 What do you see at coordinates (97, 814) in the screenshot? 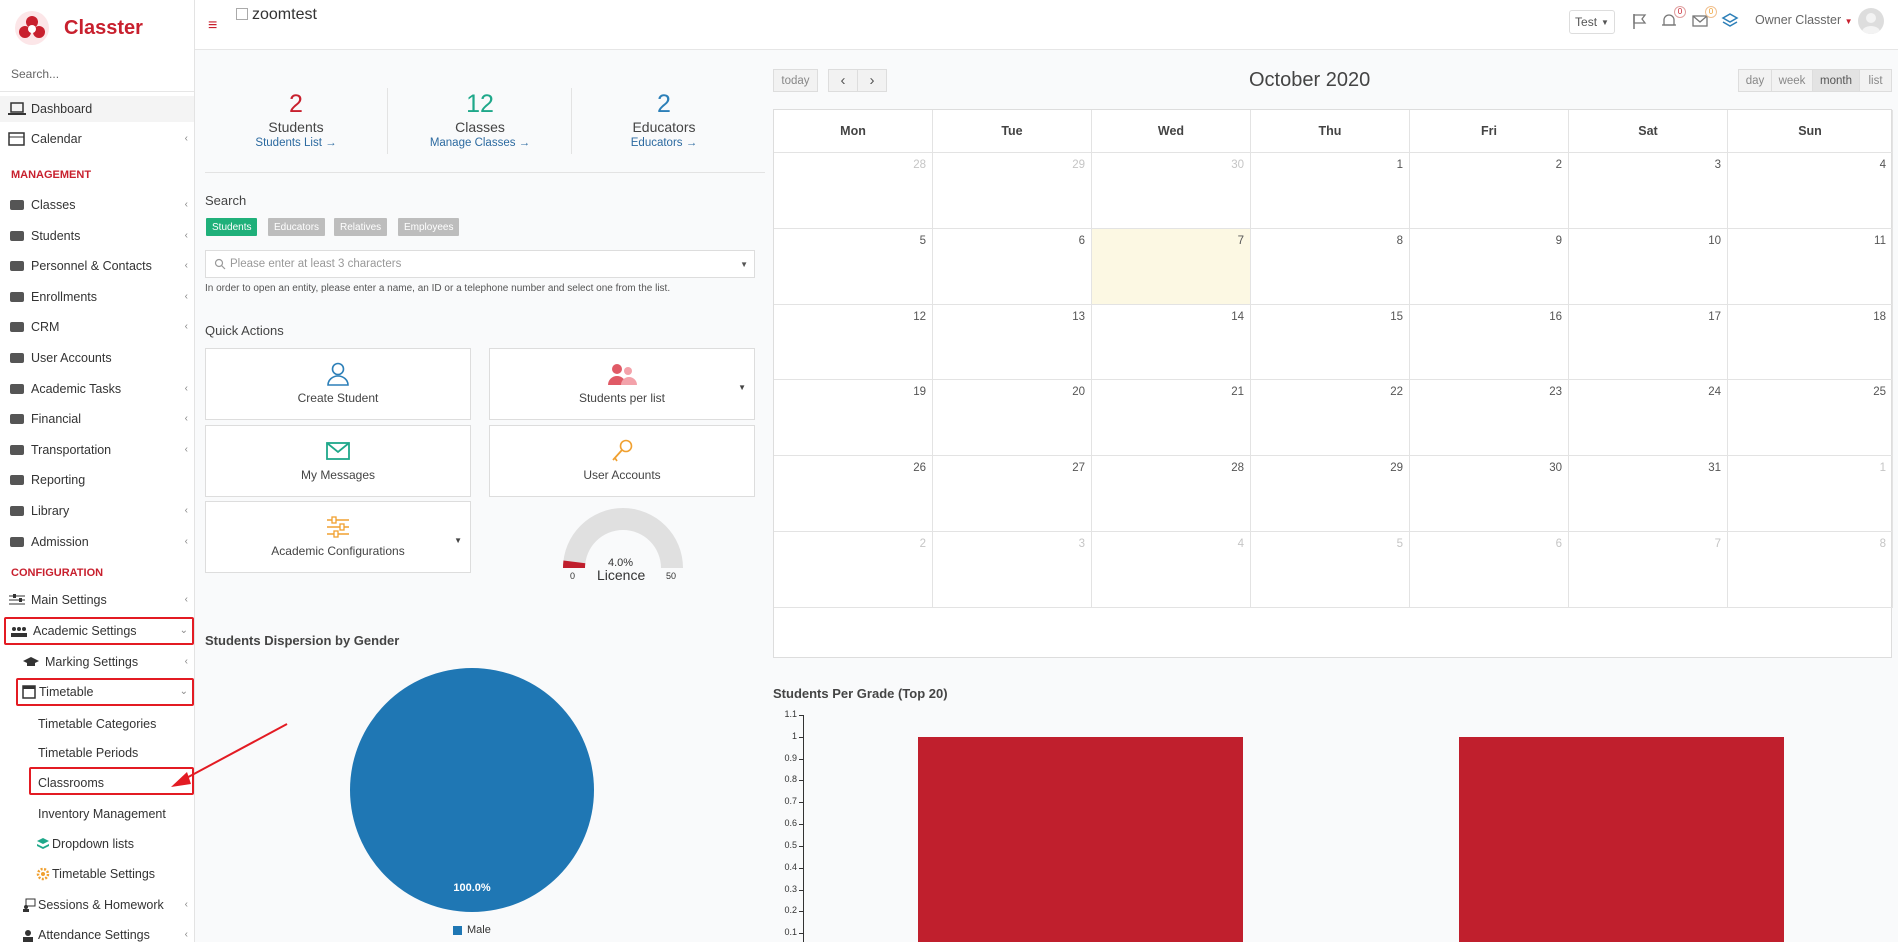
I see `sidebar-item-inventory-management: Inventory Management` at bounding box center [97, 814].